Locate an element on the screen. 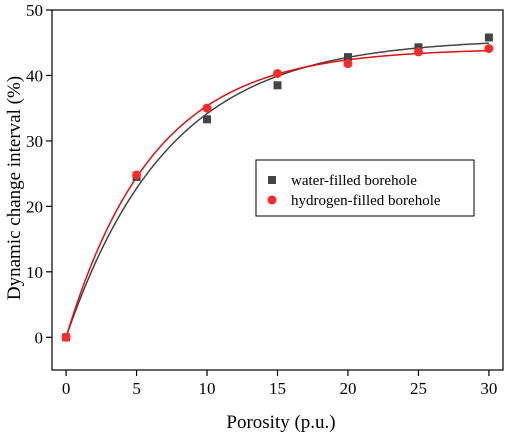 Image resolution: width=505 pixels, height=436 pixels. legend-label-water: water-filled borehole is located at coordinates (354, 181).